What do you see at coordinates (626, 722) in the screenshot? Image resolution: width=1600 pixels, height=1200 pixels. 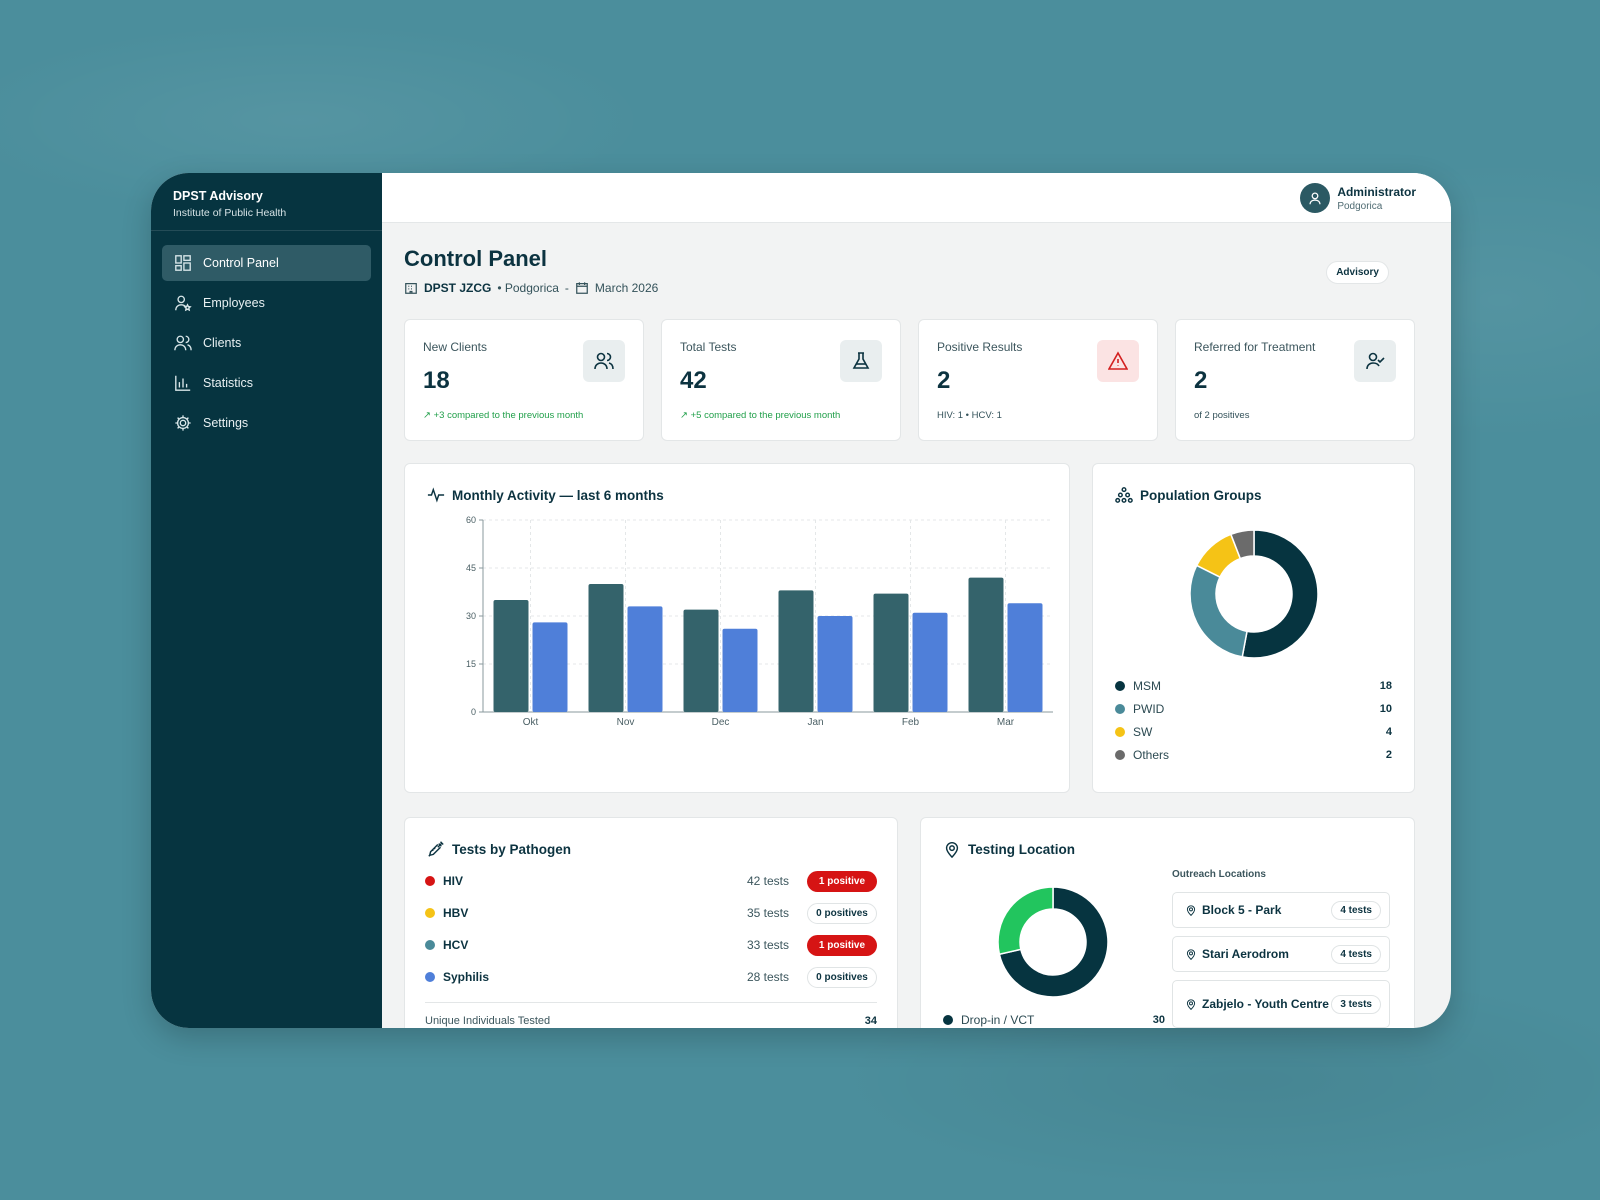 I see `x-tick-label: Nov` at bounding box center [626, 722].